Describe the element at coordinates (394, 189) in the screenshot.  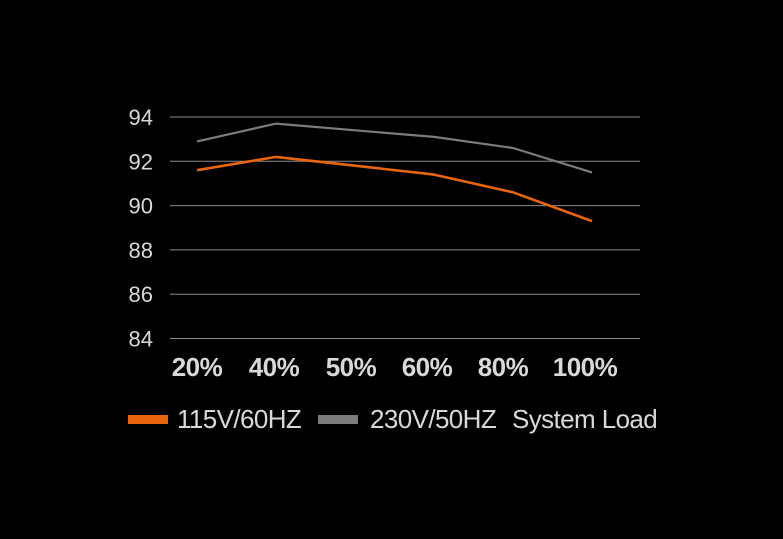
I see `line-115v-60hz` at that location.